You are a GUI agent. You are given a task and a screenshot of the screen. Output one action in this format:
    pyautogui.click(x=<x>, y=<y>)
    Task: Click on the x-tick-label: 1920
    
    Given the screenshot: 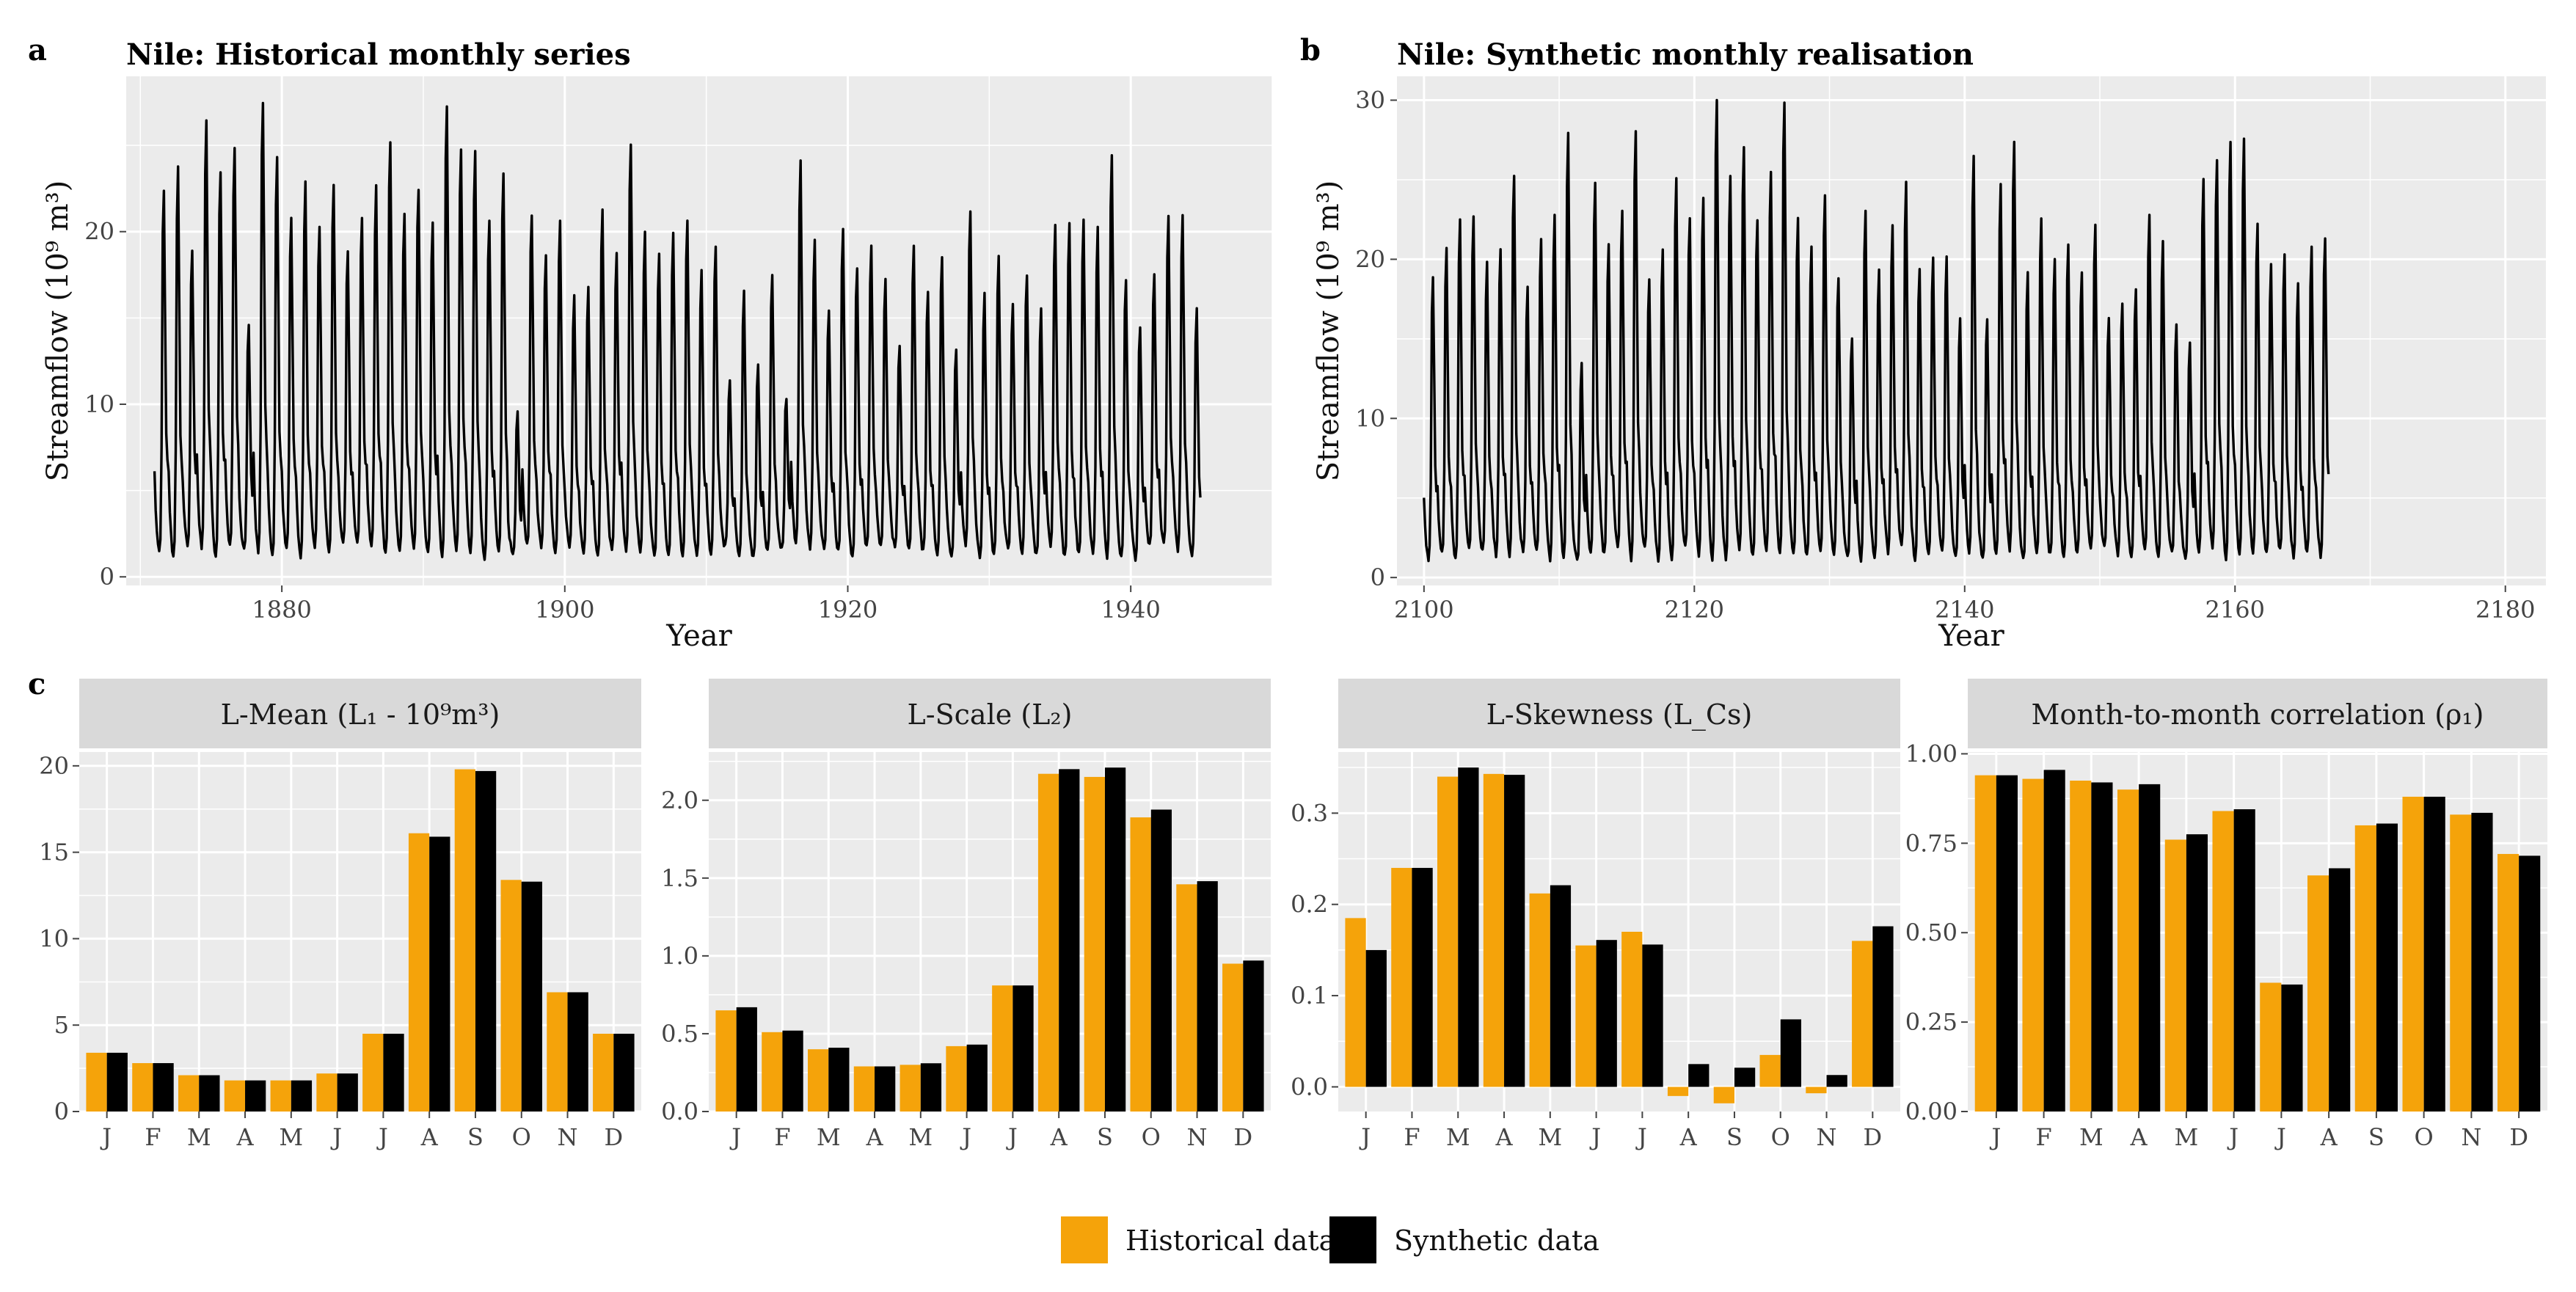 What is the action you would take?
    pyautogui.click(x=847, y=610)
    